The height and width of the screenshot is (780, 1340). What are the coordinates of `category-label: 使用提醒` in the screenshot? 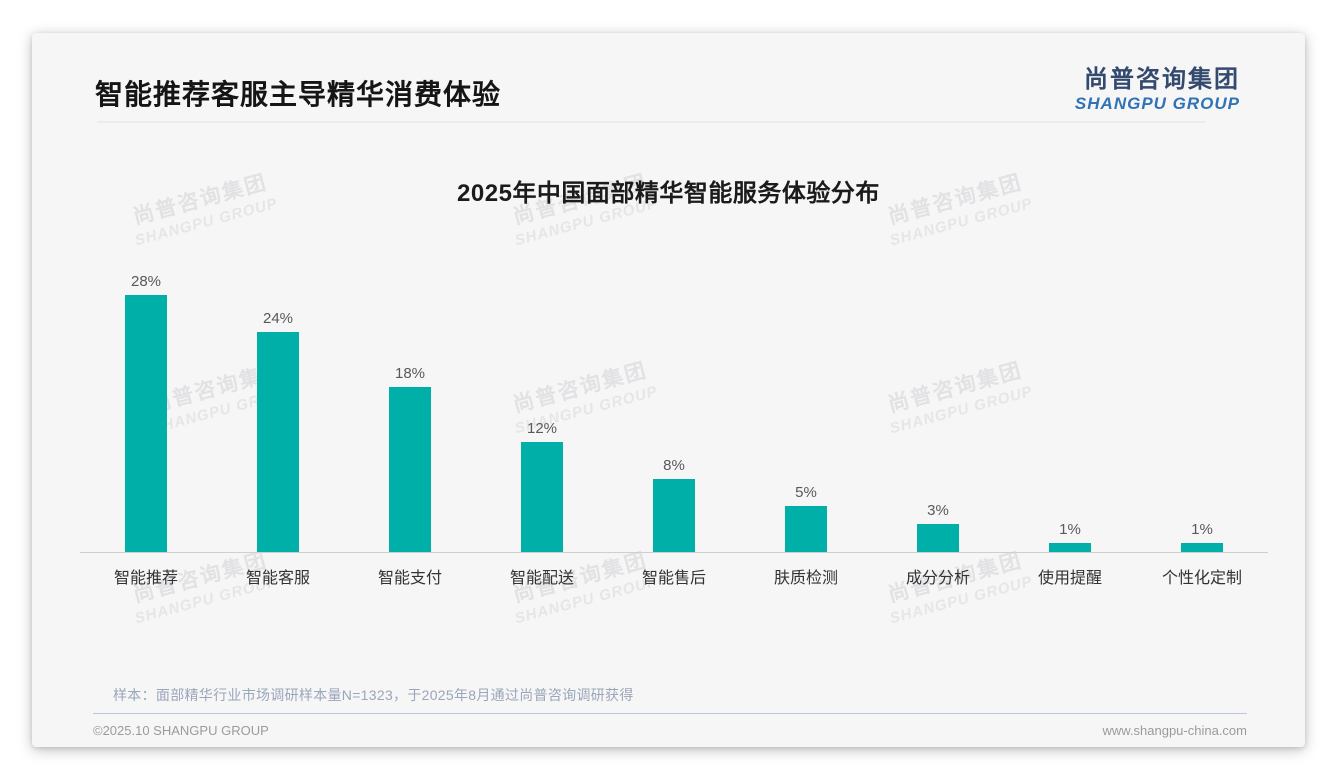 It's located at (1069, 578).